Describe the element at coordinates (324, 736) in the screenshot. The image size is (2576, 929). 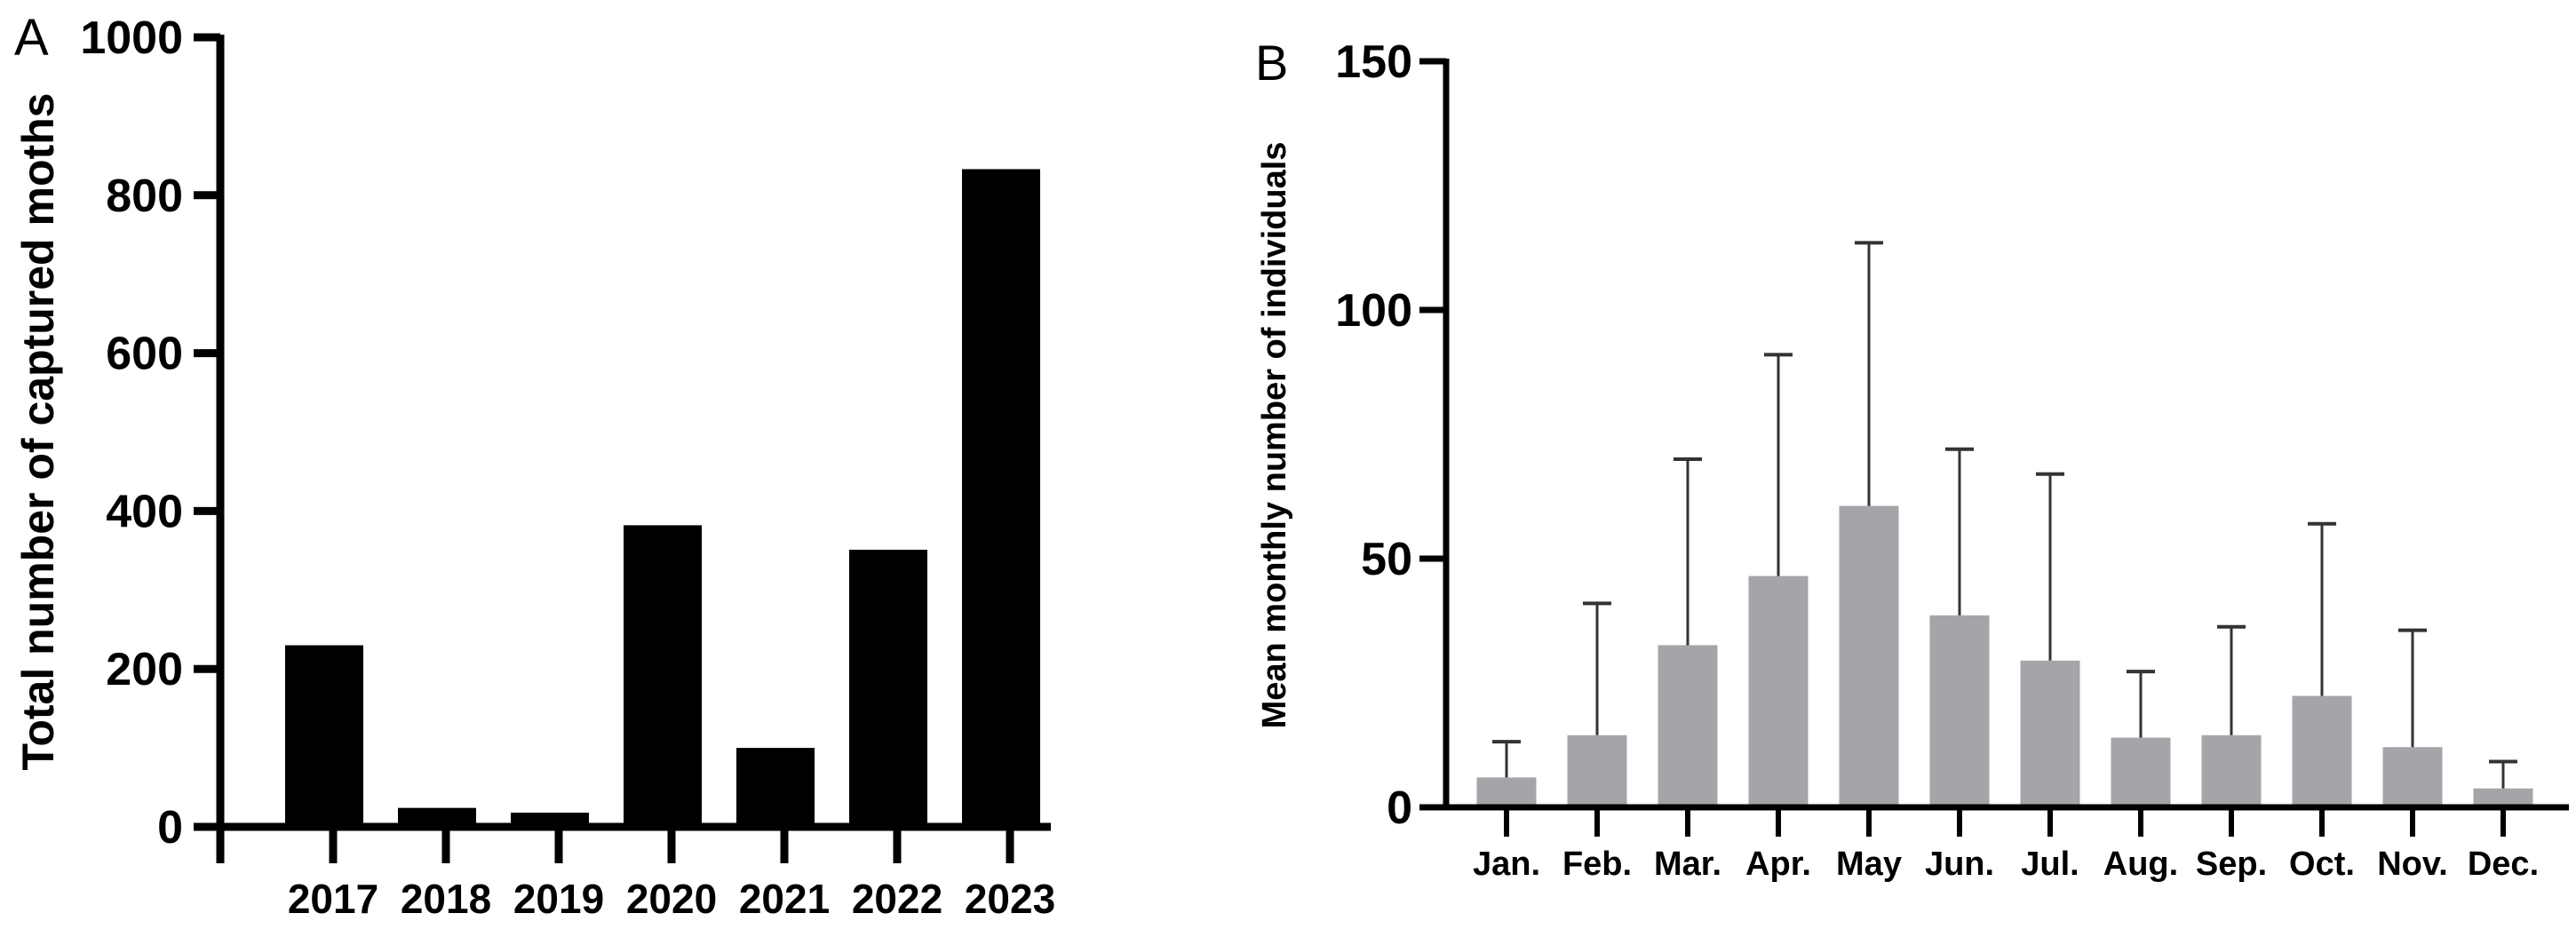
I see `bar-2017` at that location.